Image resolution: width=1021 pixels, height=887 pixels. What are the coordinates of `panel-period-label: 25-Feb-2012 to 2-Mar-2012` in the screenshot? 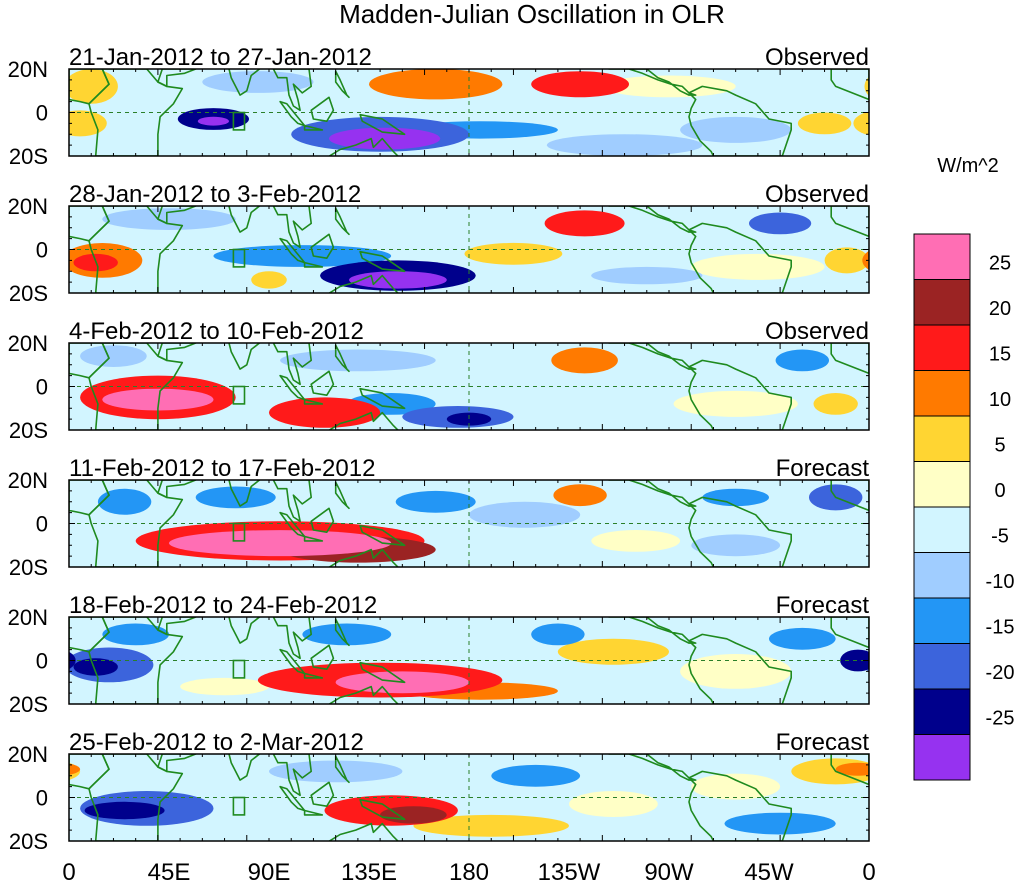 It's located at (216, 742).